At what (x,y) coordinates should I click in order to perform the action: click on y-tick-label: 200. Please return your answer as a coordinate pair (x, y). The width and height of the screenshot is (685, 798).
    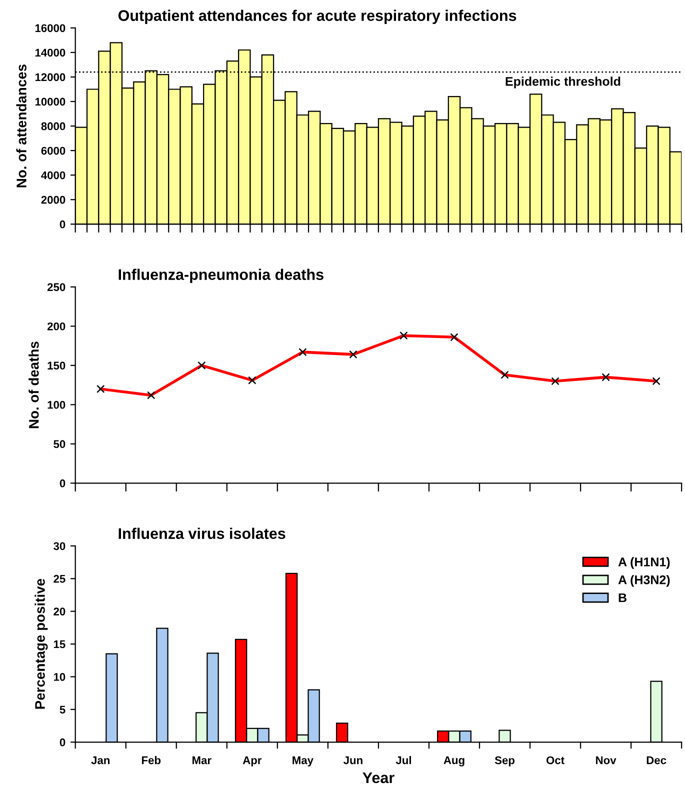
    Looking at the image, I should click on (56, 326).